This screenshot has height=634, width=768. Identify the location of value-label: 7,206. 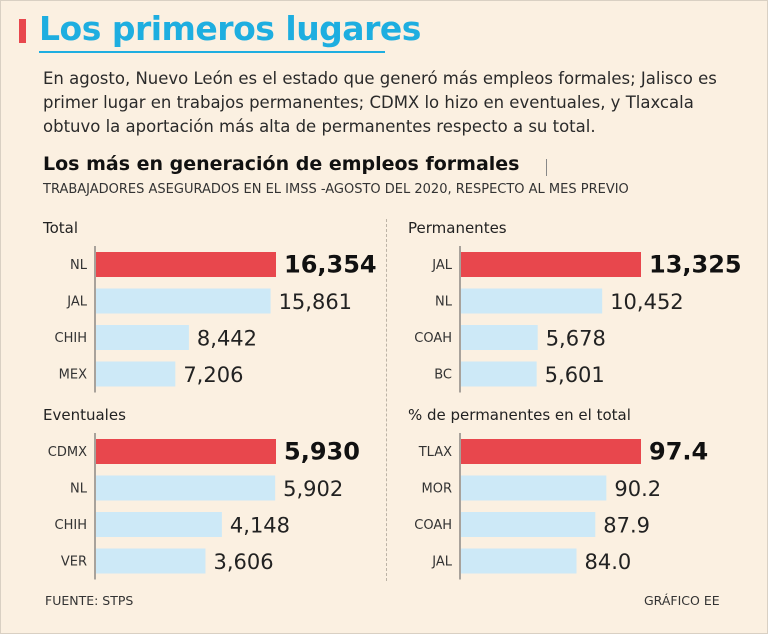
(213, 375).